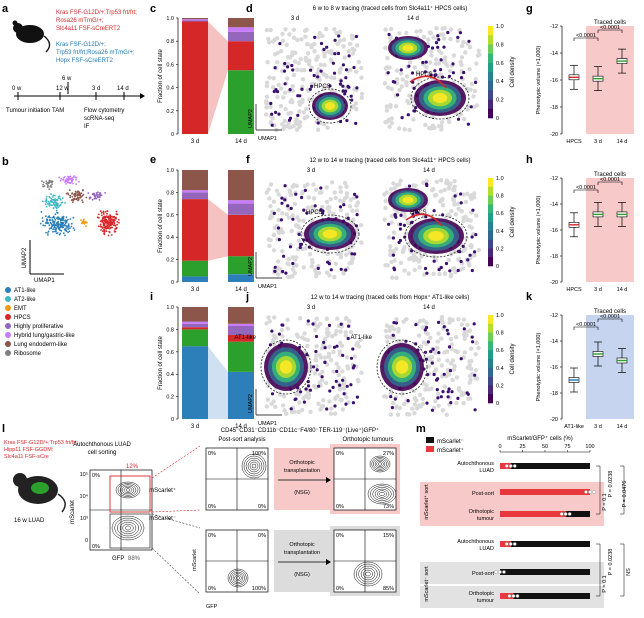  I want to click on stack-ylabel: Fraction of cell state, so click(161, 225).